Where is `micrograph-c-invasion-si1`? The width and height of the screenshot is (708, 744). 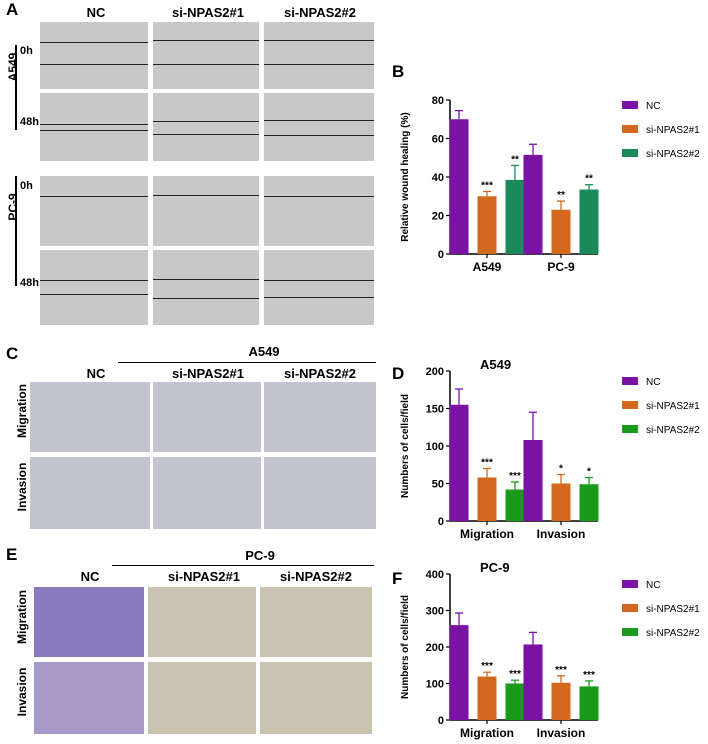 micrograph-c-invasion-si1 is located at coordinates (207, 493).